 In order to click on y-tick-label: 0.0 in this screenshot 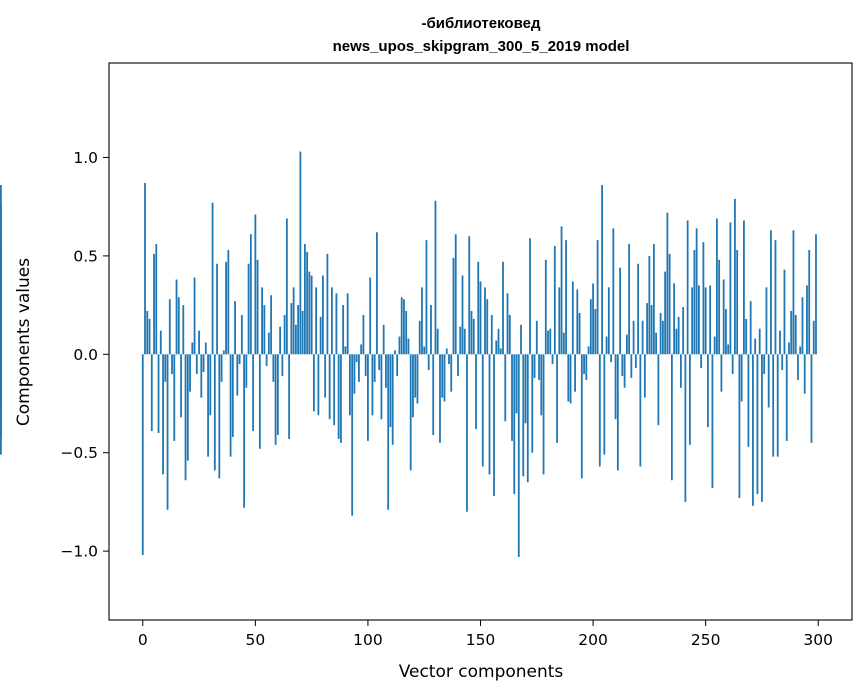, I will do `click(85, 355)`.